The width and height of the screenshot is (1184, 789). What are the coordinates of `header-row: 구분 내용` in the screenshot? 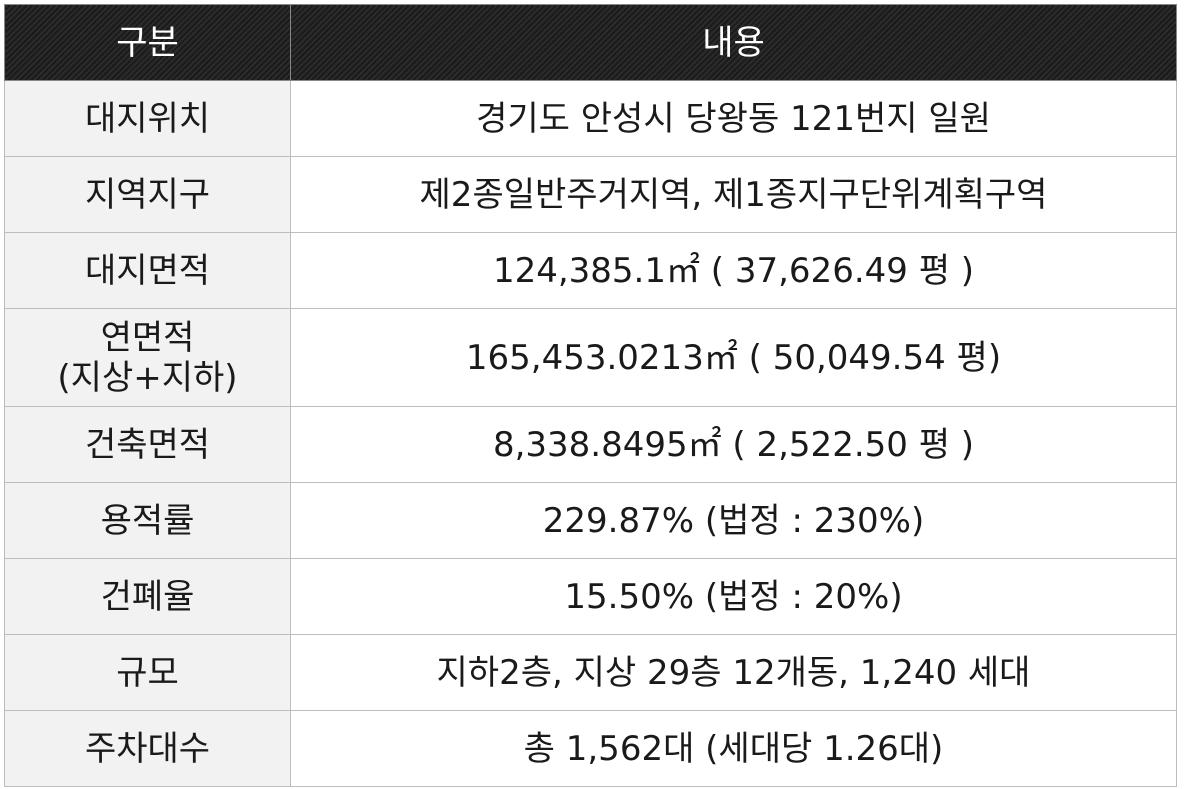 It's located at (590, 42).